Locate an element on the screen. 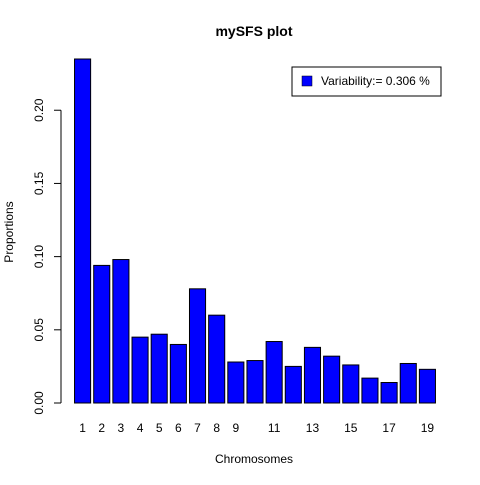  legend-box is located at coordinates (366, 81).